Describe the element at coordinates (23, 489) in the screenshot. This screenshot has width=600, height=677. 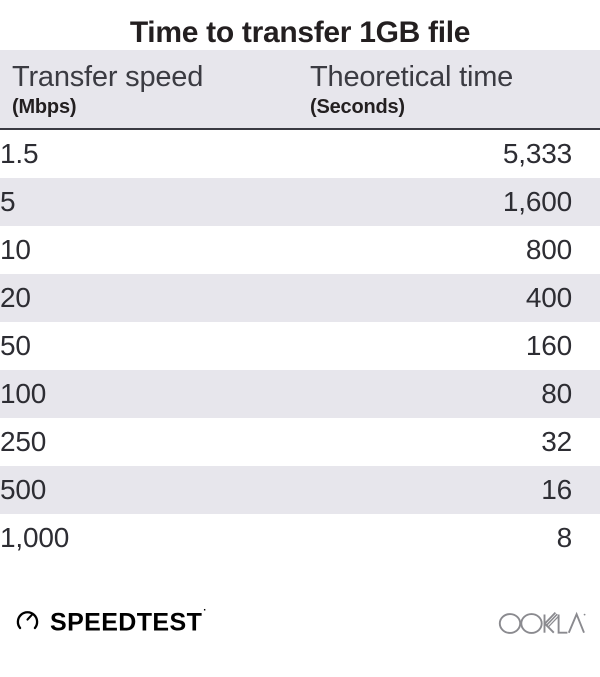
I see `cell-transfer-speed: 500` at that location.